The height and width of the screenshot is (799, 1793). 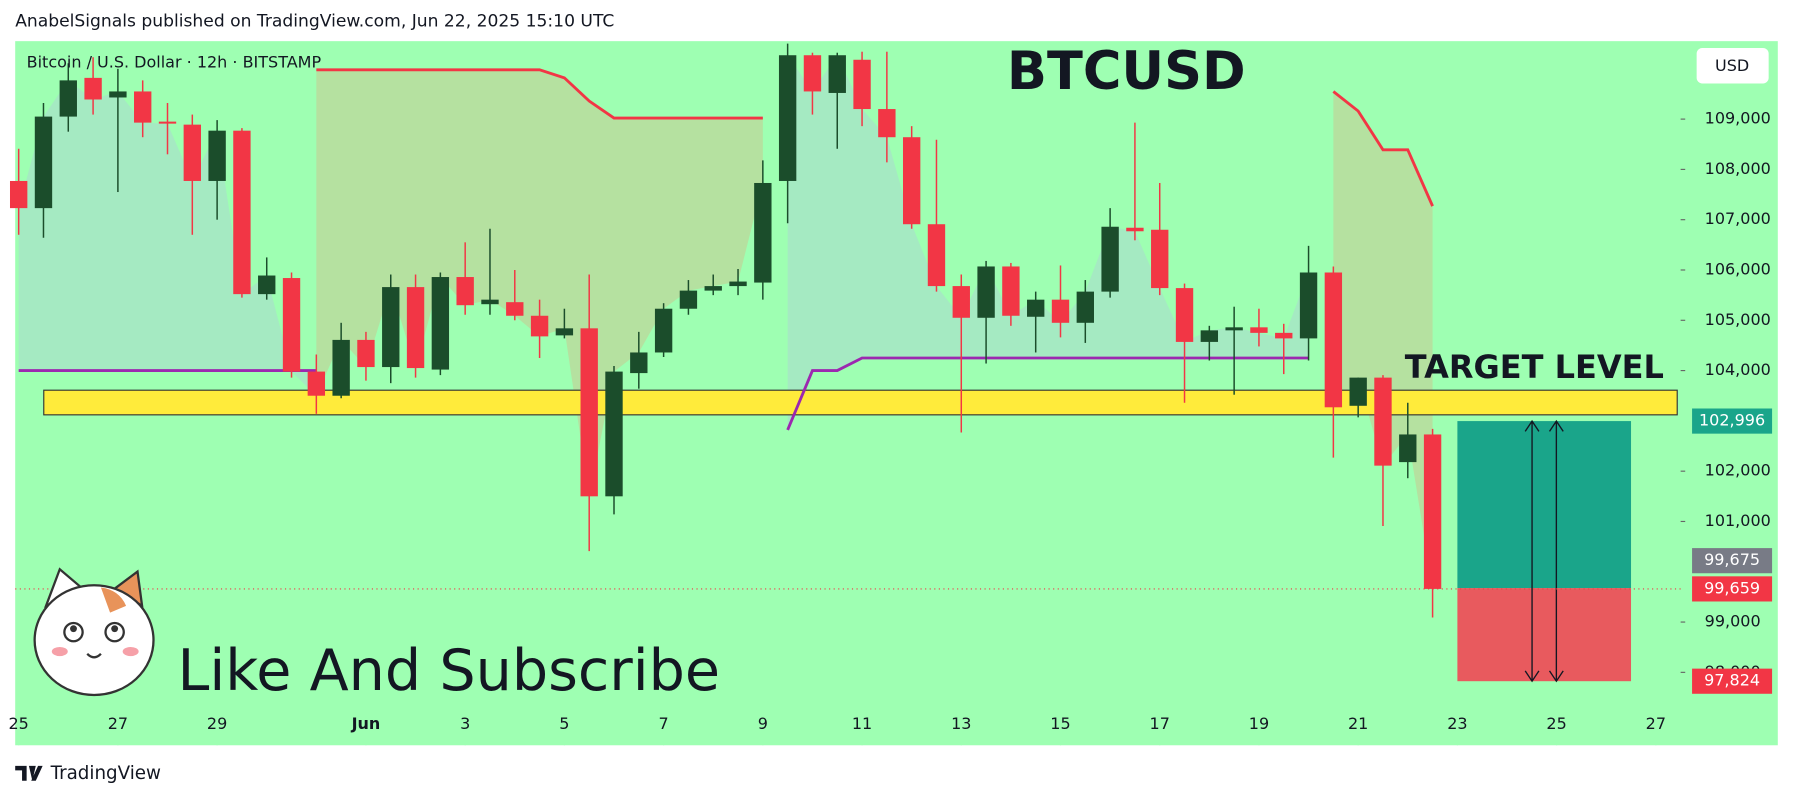 What do you see at coordinates (664, 723) in the screenshot?
I see `x-tick-label: 7` at bounding box center [664, 723].